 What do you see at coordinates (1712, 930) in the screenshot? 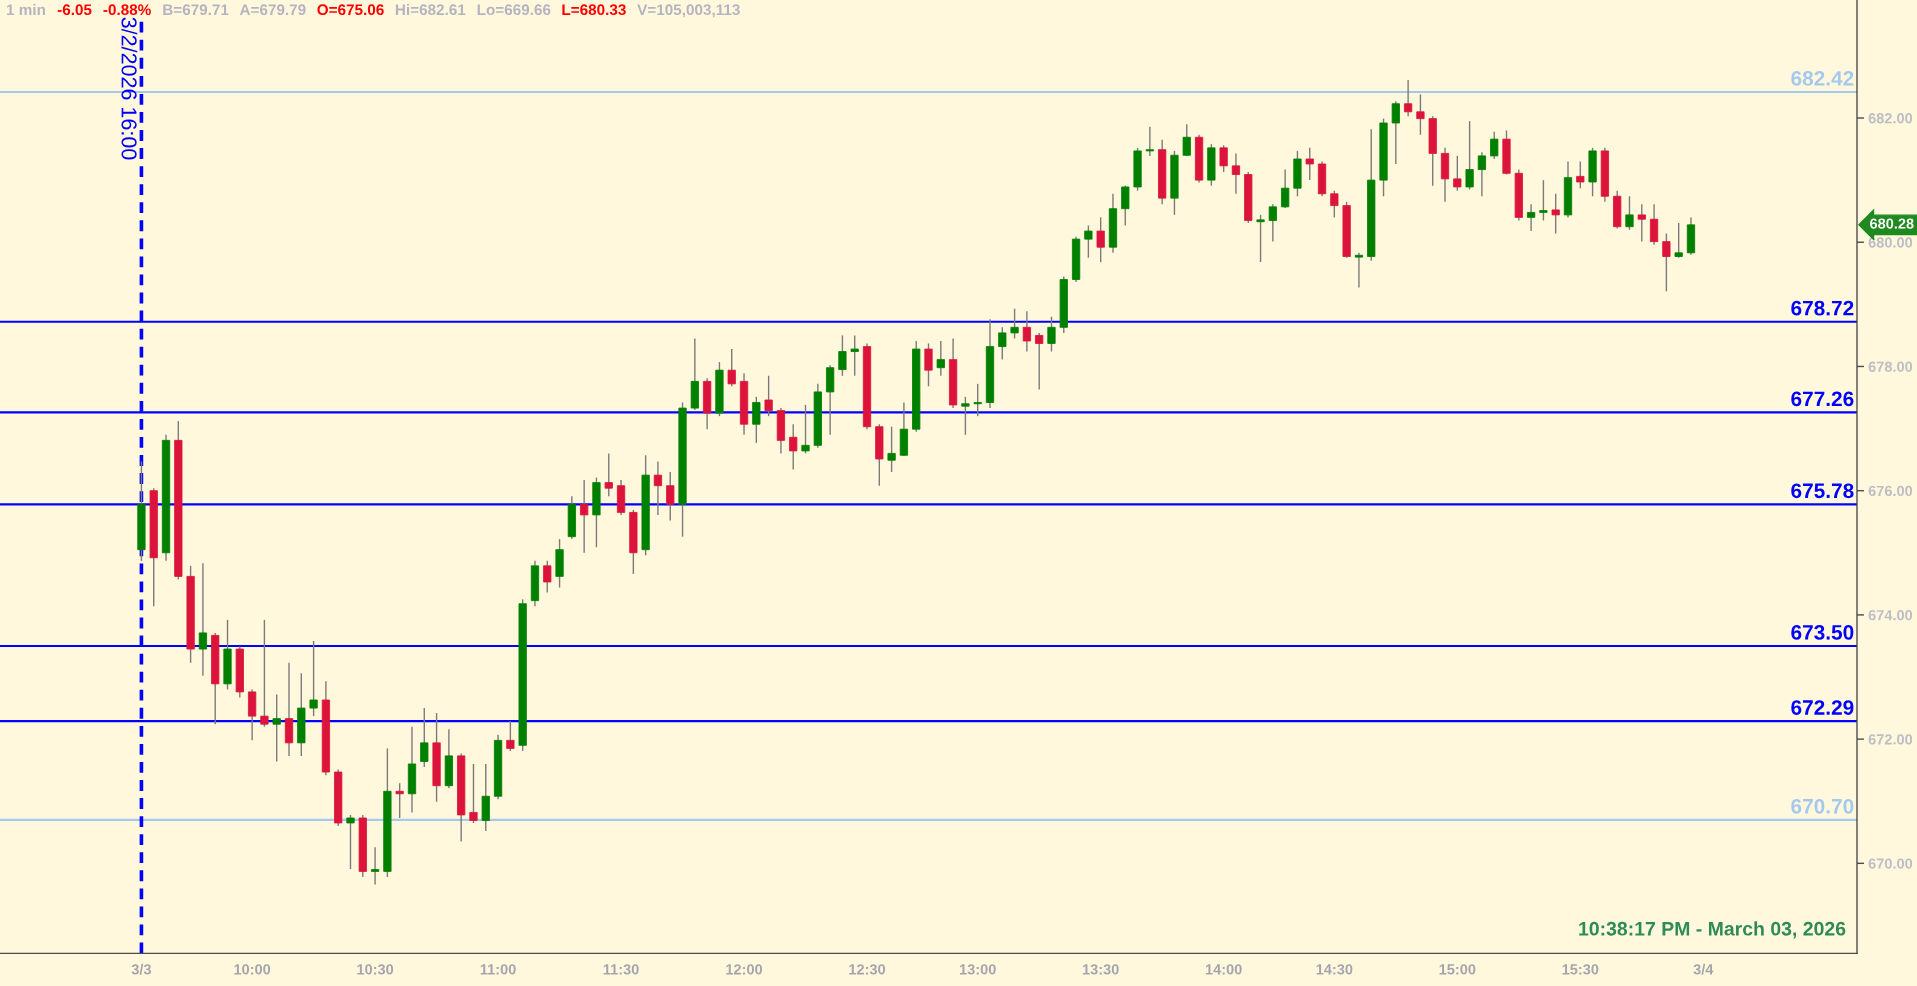
I see `annotation: 10:38:17 PM - March 03, 2026` at bounding box center [1712, 930].